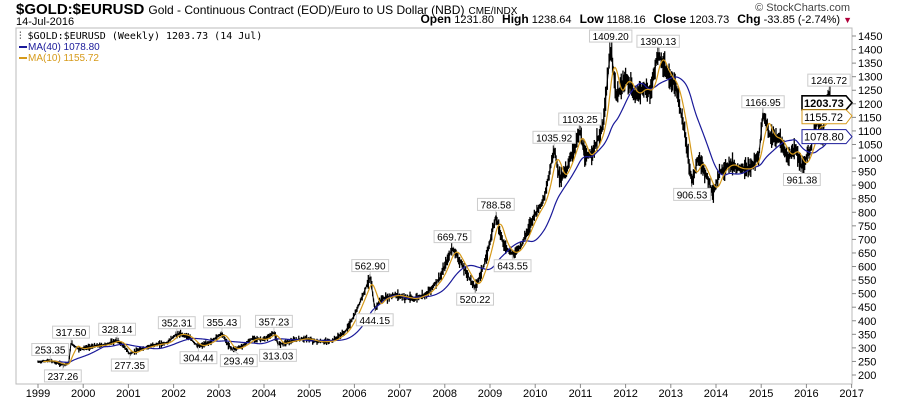 Image resolution: width=900 pixels, height=400 pixels. Describe the element at coordinates (658, 43) in the screenshot. I see `price-annotation: 1390.13` at that location.